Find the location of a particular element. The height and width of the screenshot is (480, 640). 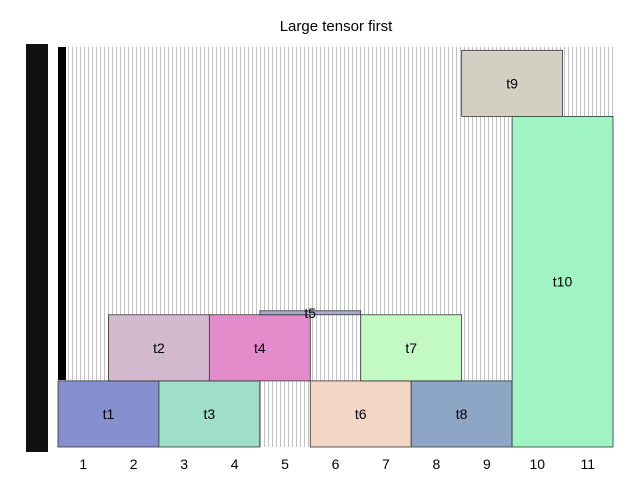

tensor-label-t6: t6 is located at coordinates (361, 414).